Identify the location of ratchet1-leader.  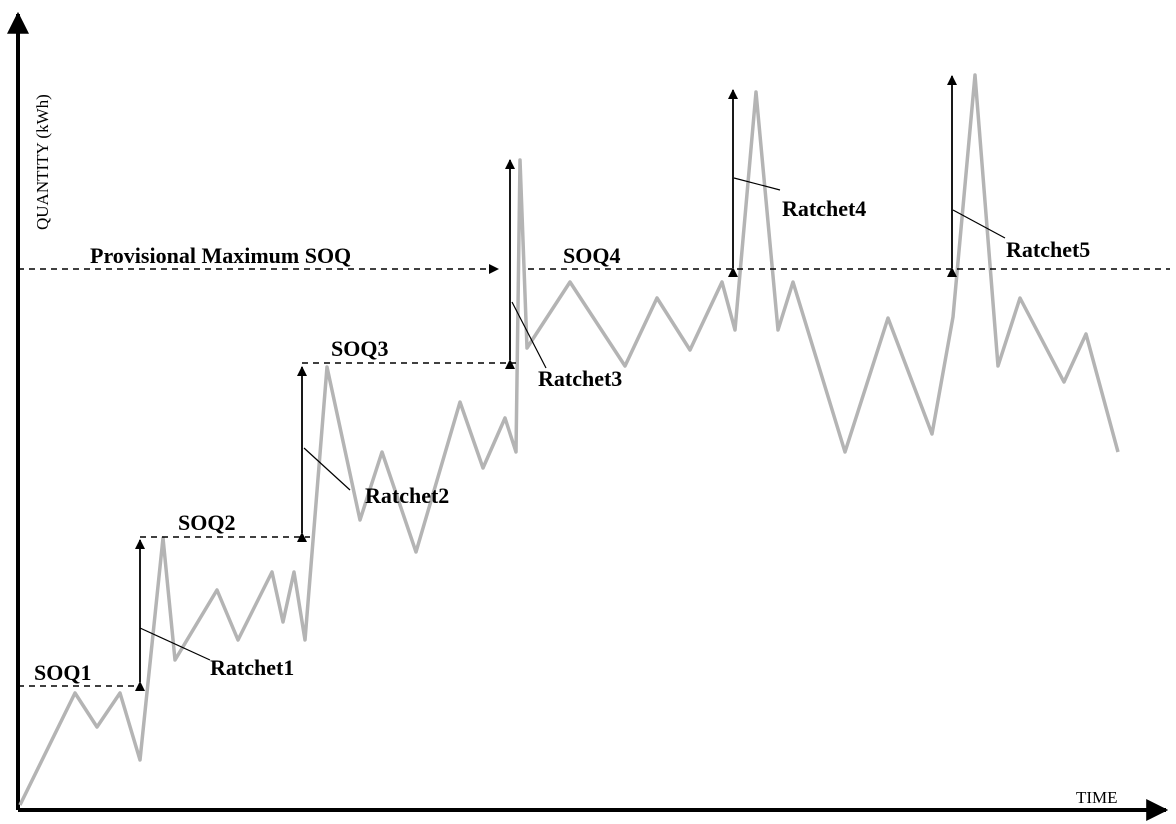
(175, 644).